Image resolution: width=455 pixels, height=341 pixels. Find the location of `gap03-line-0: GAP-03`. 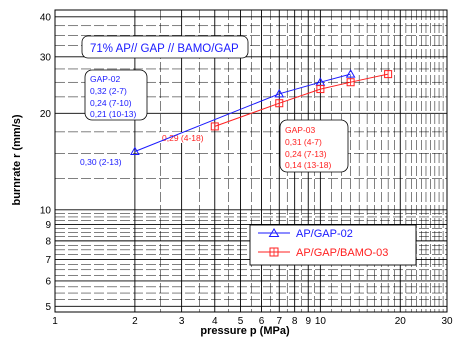

gap03-line-0: GAP-03 is located at coordinates (300, 130).